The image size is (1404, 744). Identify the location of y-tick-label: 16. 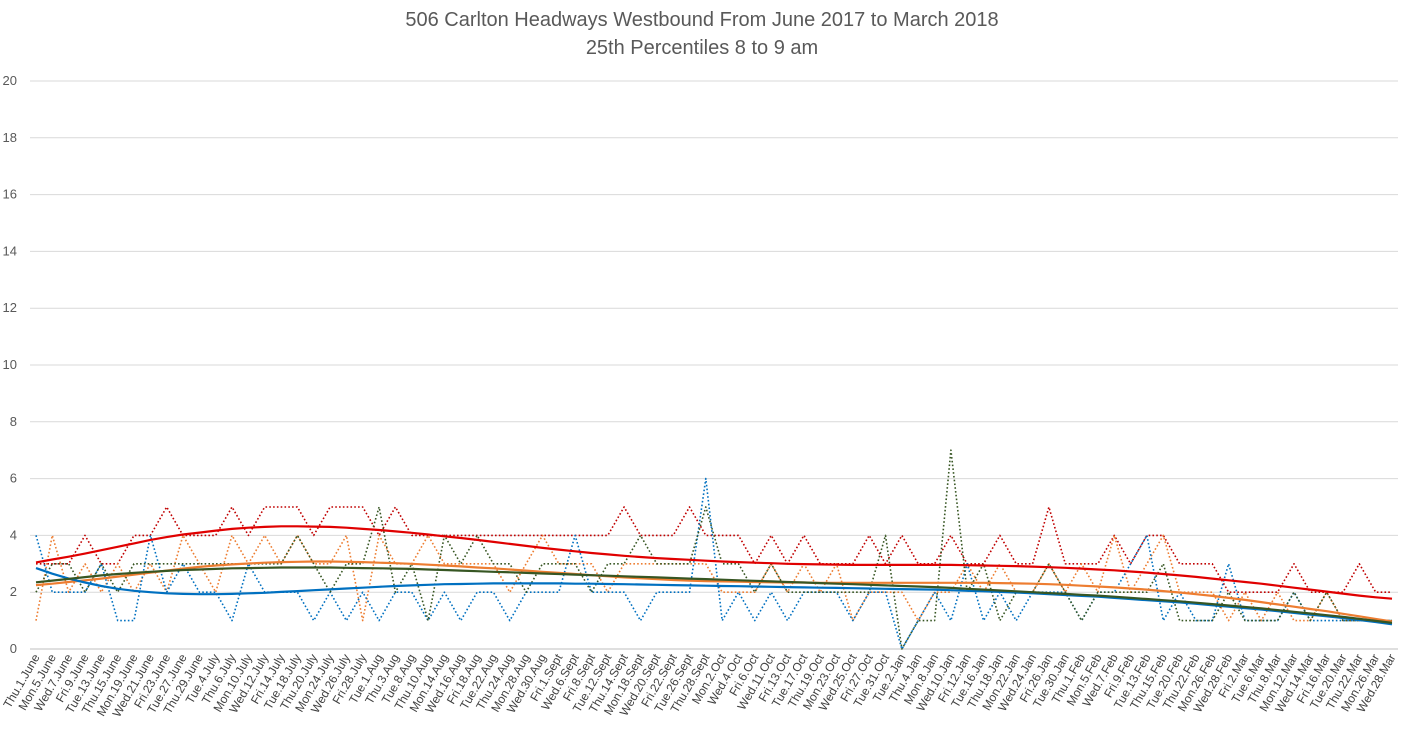
(10, 194).